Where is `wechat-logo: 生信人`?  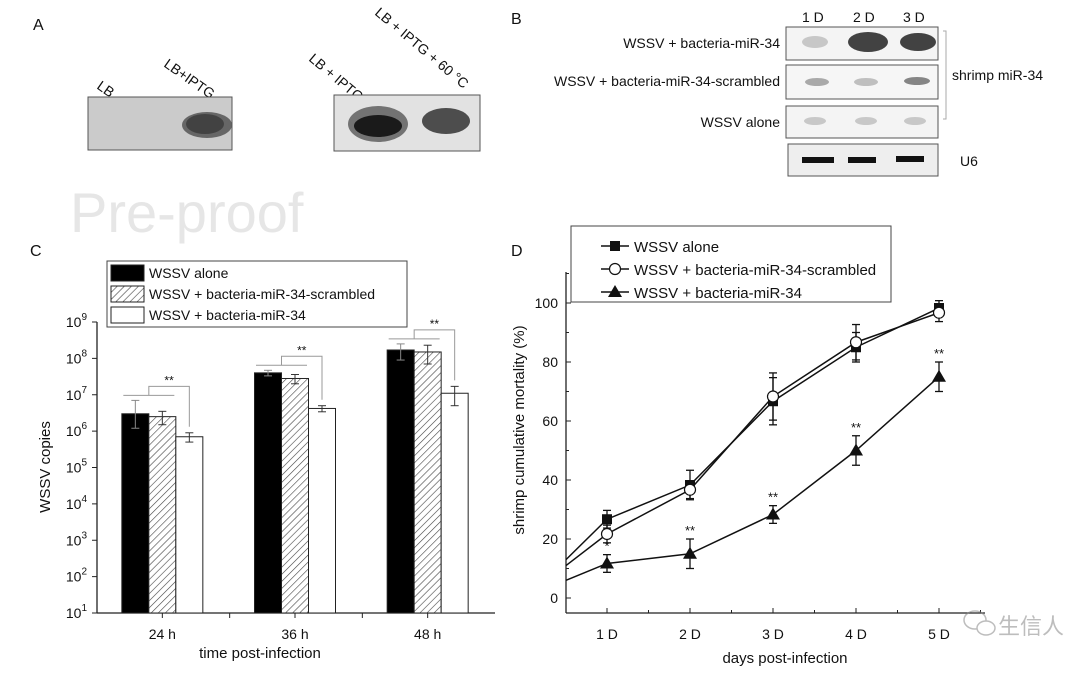
wechat-logo: 生信人 is located at coordinates (1013, 624).